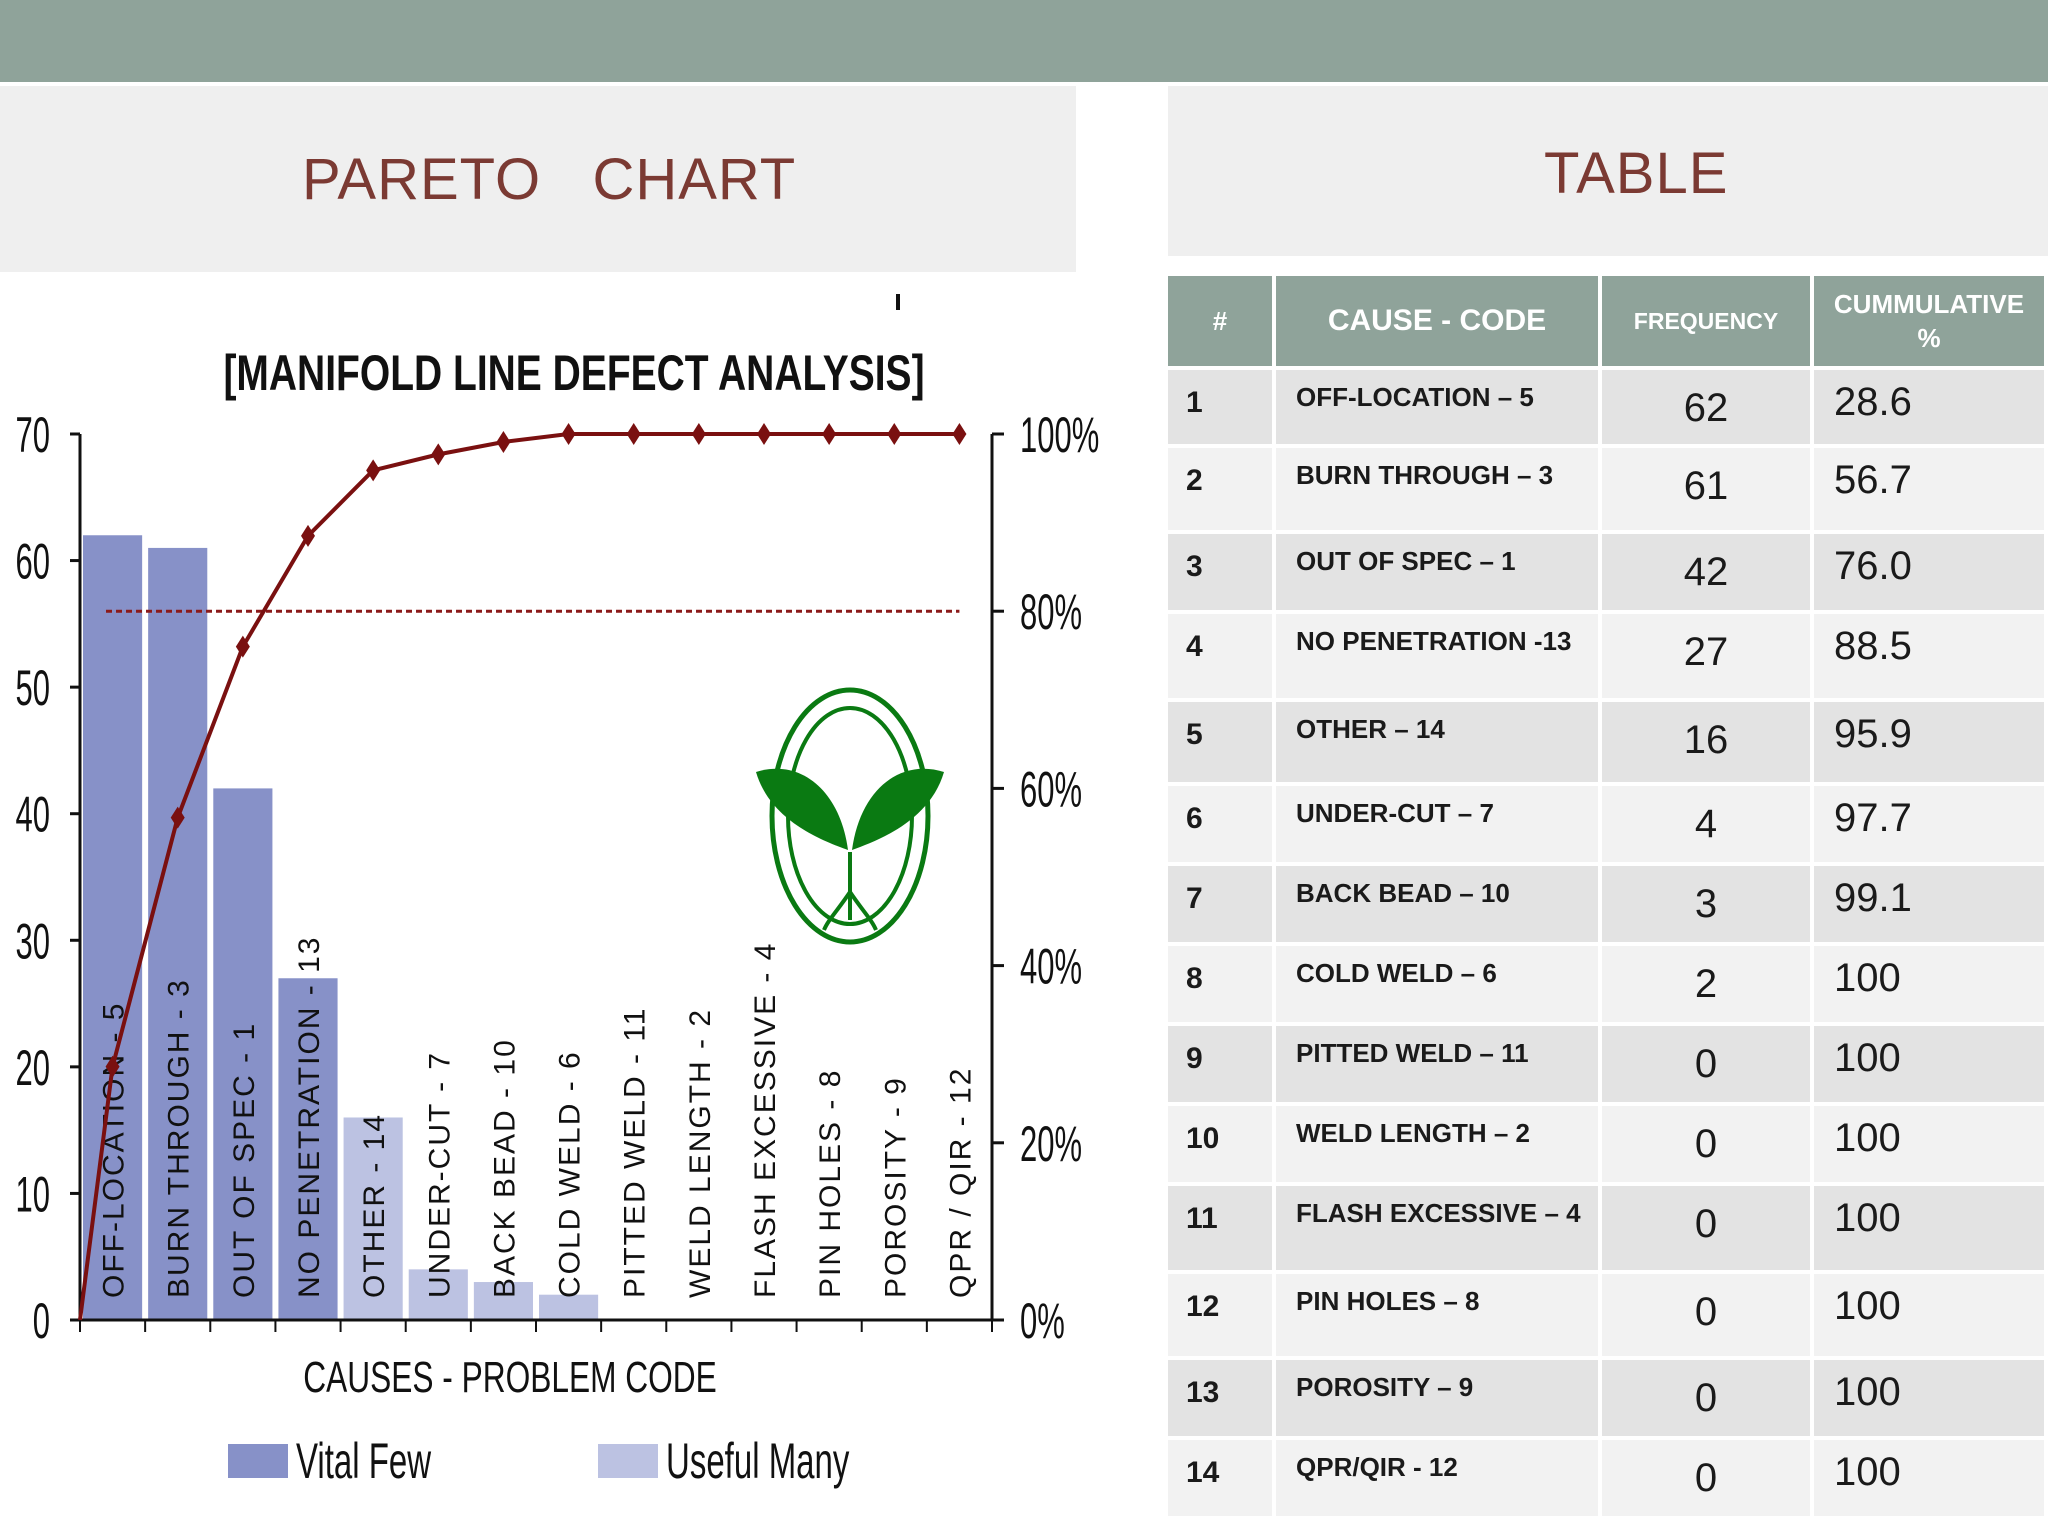 The height and width of the screenshot is (1536, 2048). I want to click on right-tick-label: 80%, so click(1051, 612).